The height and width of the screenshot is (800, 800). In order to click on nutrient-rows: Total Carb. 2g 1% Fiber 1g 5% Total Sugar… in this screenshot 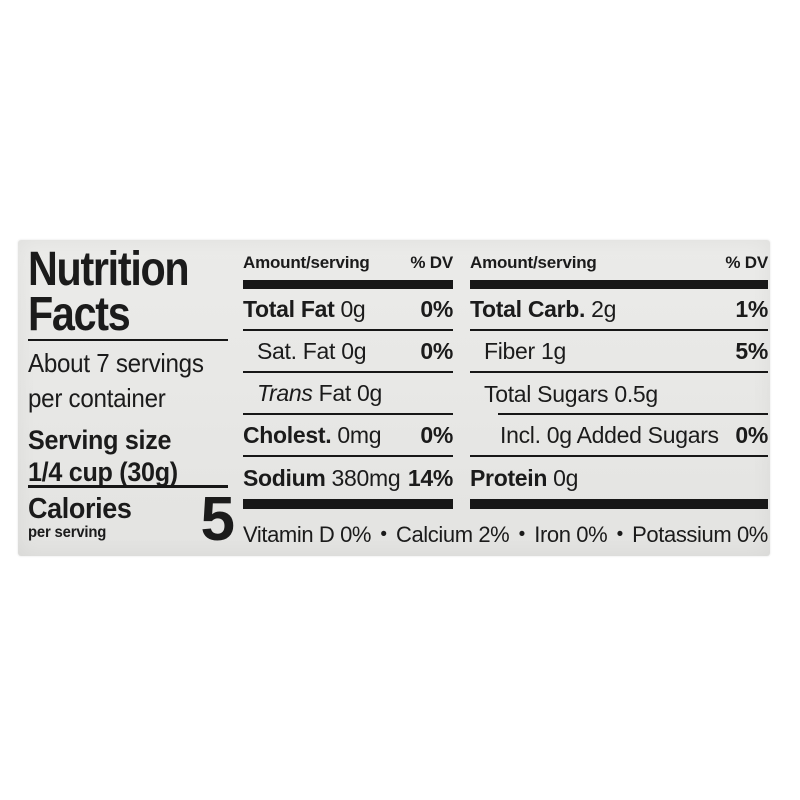, I will do `click(619, 394)`.